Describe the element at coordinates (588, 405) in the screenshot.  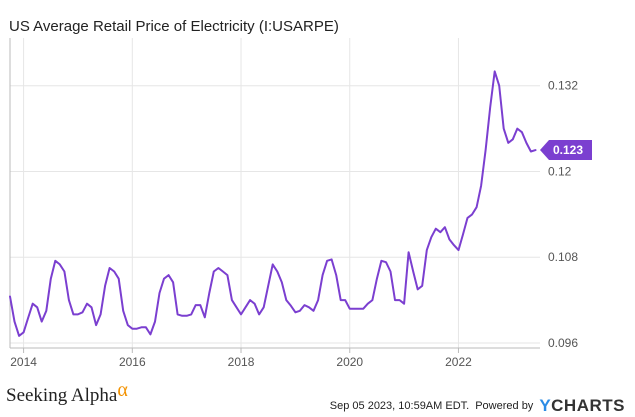
I see `ycharts-logo-text: CHARTS` at that location.